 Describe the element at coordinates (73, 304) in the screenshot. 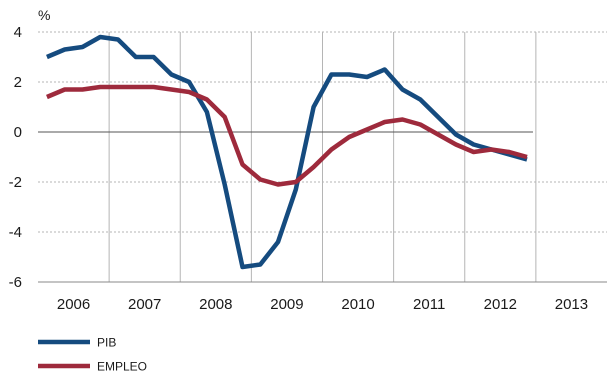

I see `x-tick-label: 2006` at that location.